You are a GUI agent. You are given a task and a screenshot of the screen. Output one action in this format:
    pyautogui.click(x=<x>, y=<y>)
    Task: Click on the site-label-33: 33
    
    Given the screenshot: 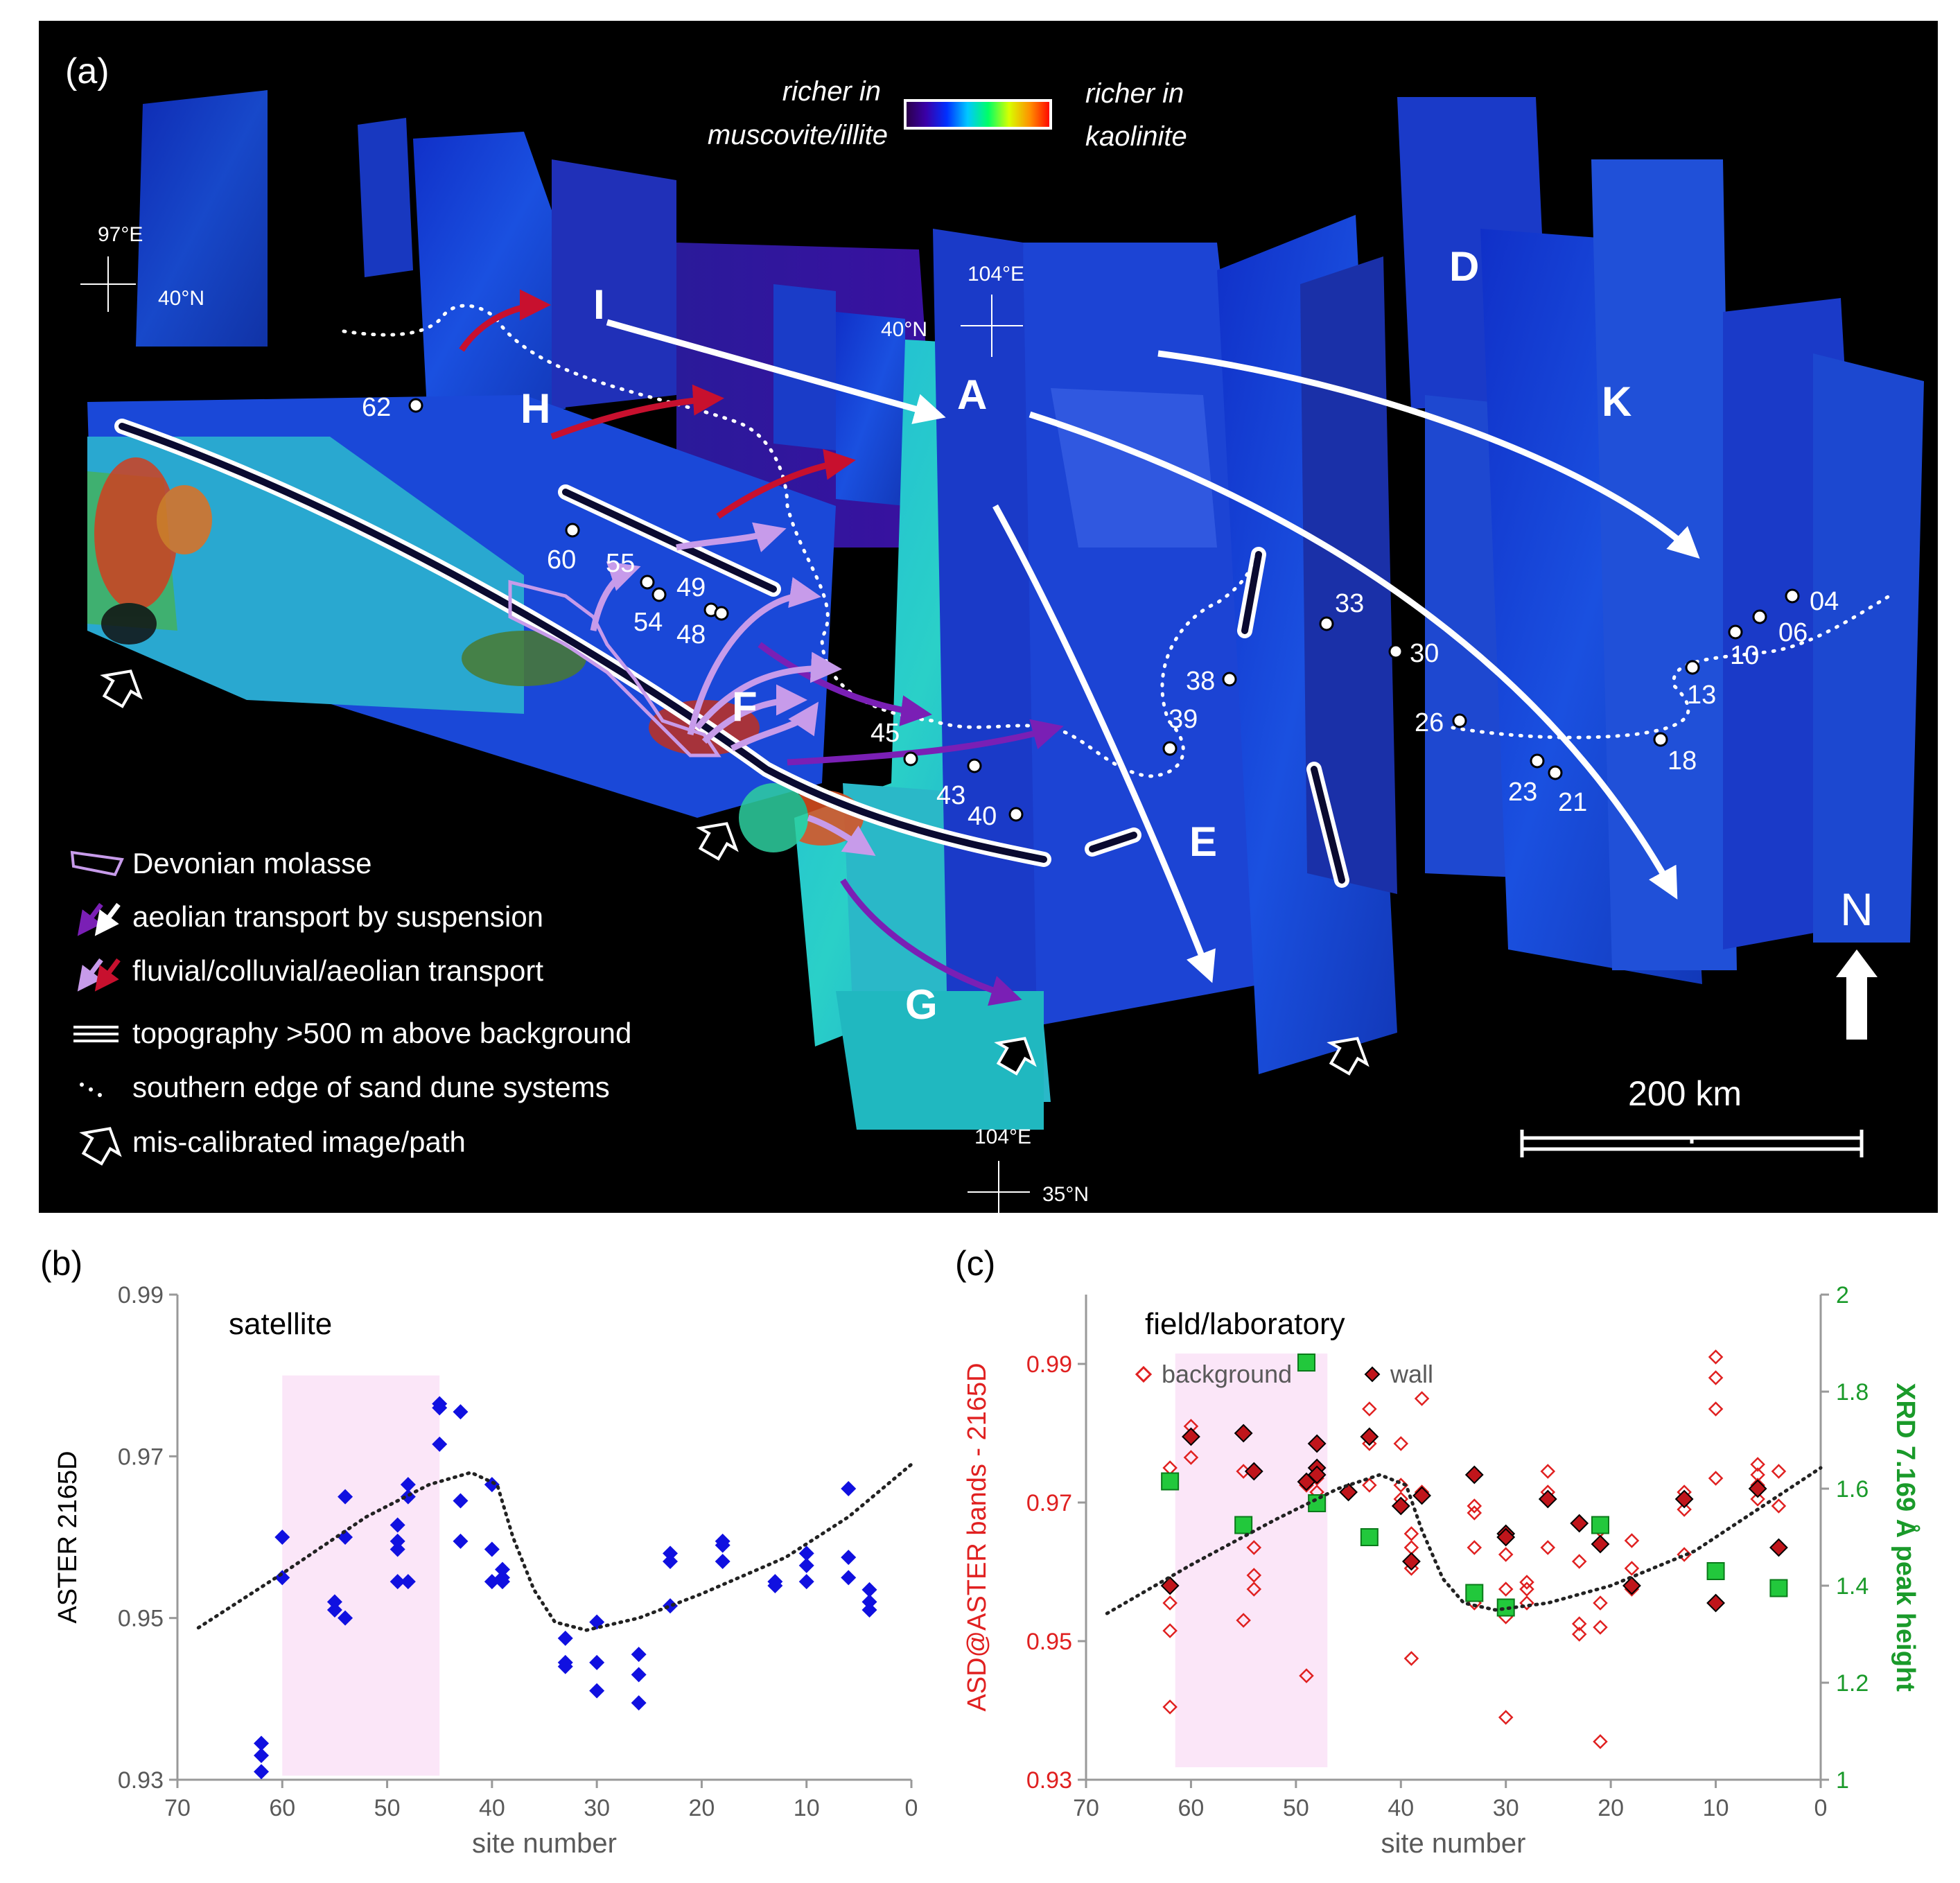 What is the action you would take?
    pyautogui.click(x=1349, y=603)
    